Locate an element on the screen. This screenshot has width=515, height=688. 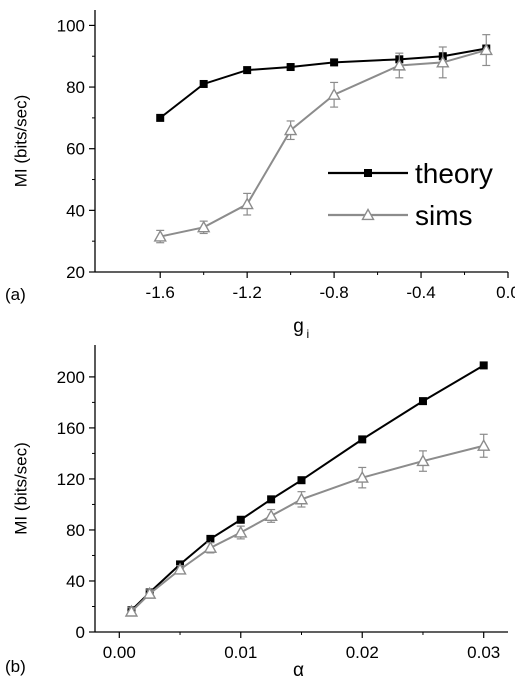
x-tick-label: 0.02 is located at coordinates (362, 652).